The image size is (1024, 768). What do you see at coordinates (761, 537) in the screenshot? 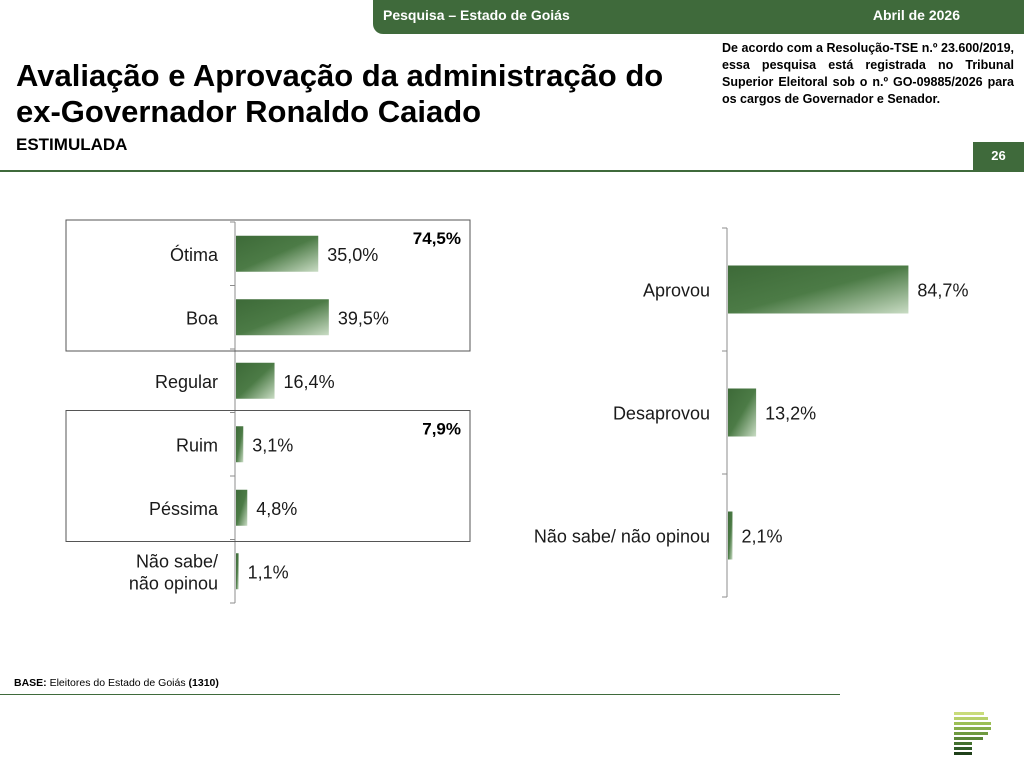
I see `value-label-nao-sabe-nao-opinou: 2,1%` at bounding box center [761, 537].